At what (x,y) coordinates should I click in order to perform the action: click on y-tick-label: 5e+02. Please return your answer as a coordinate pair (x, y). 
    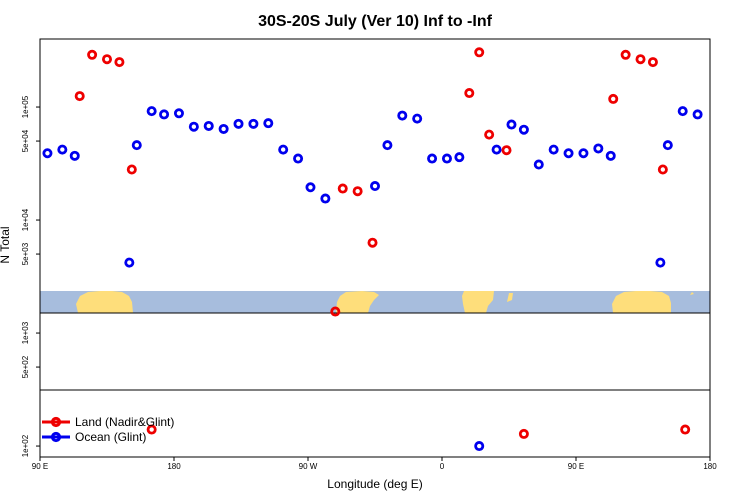
    Looking at the image, I should click on (25, 366).